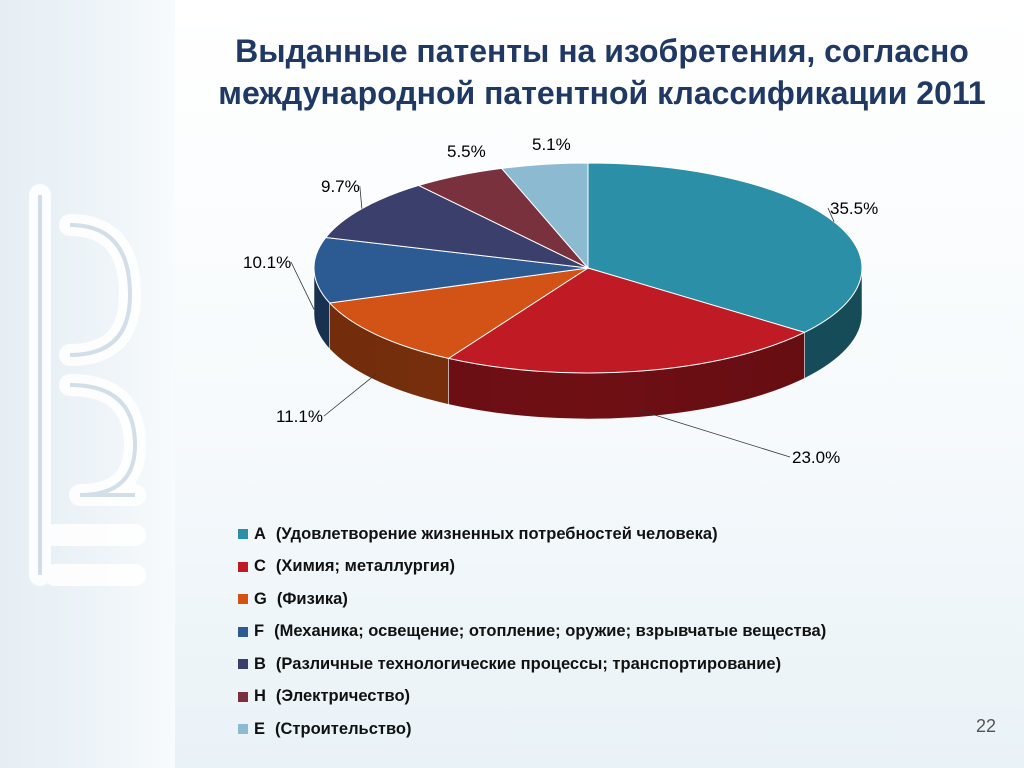 This screenshot has height=768, width=1024. Describe the element at coordinates (551, 144) in the screenshot. I see `data-label-6: 5.1%` at that location.